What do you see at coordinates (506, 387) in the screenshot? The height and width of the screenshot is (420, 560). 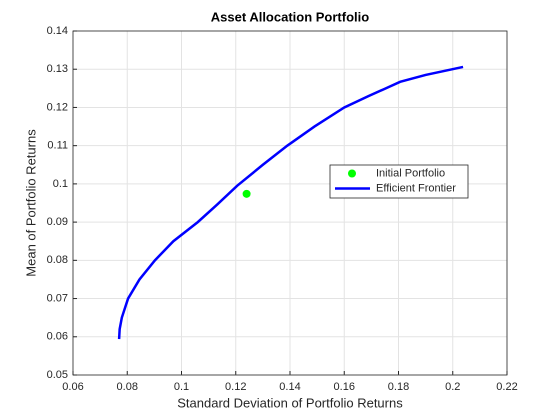 I see `x-tick-label: 0.22` at bounding box center [506, 387].